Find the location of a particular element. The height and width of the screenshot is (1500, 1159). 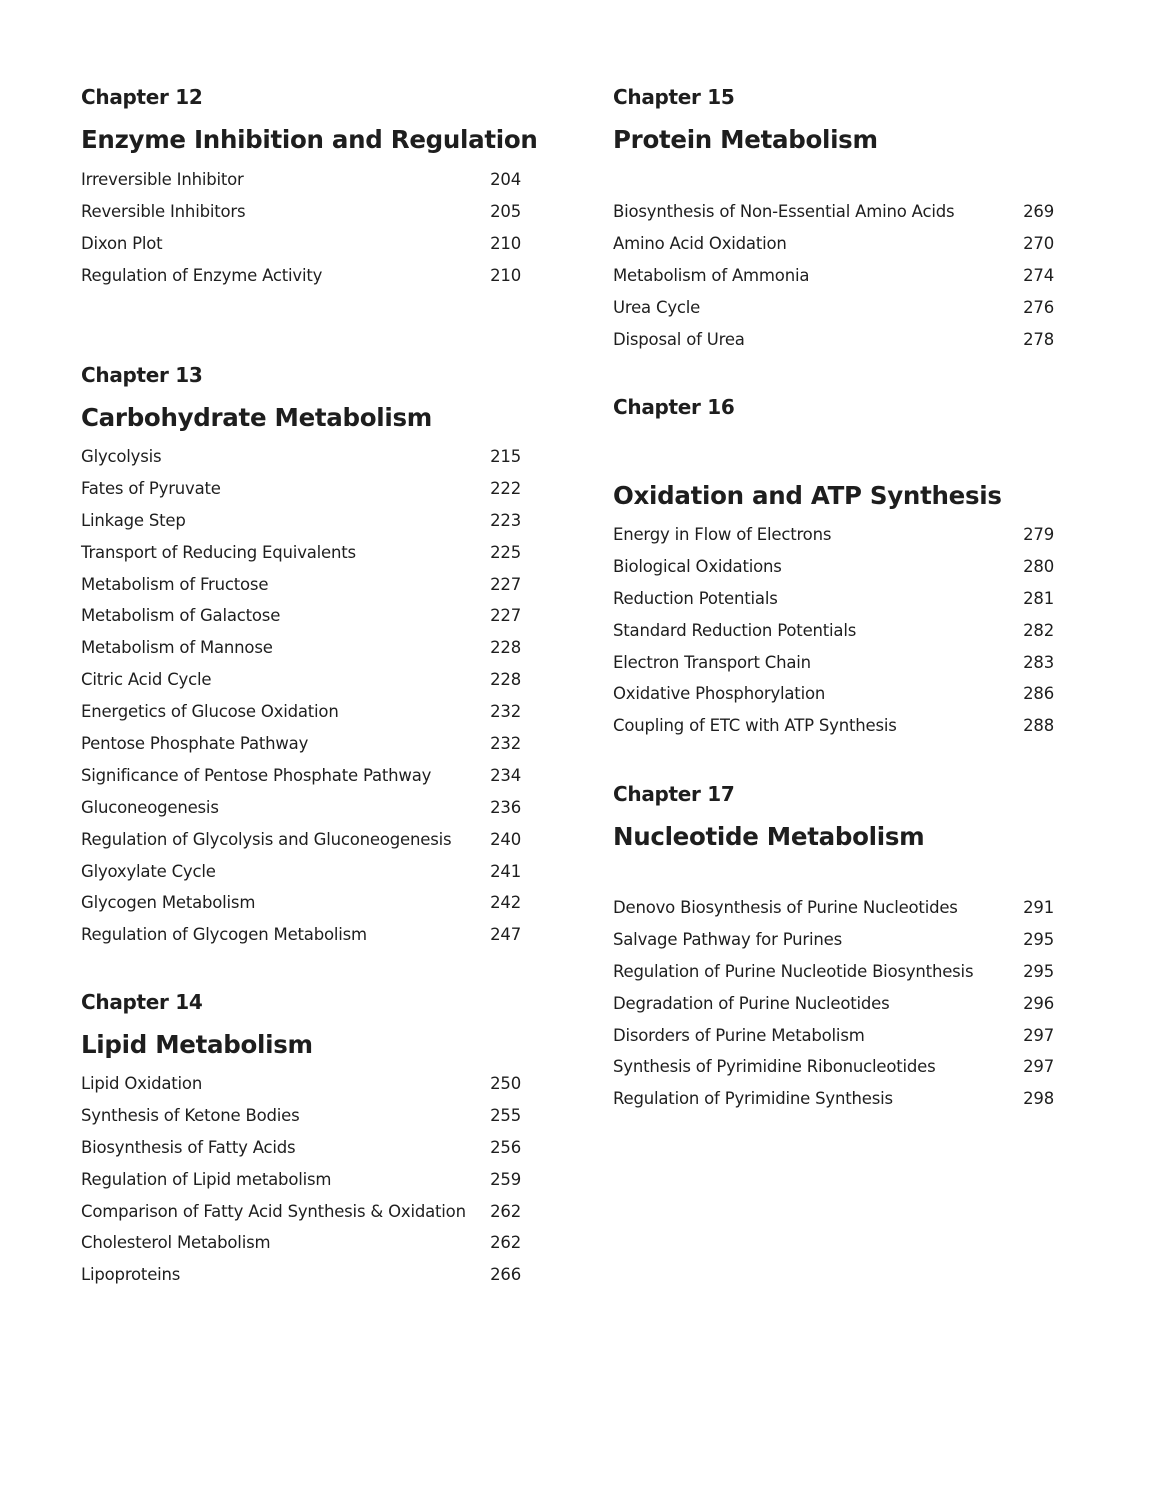

entry-topic: Salvage Pathway for Purines is located at coordinates (727, 939).